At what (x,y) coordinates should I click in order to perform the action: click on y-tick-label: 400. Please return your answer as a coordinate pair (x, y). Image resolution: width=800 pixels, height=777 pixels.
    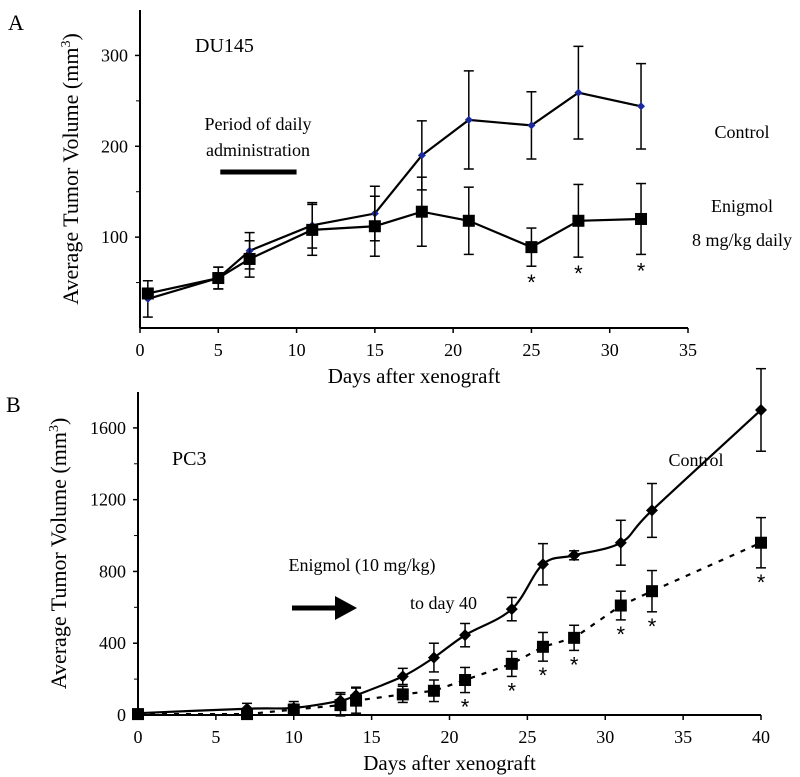
    Looking at the image, I should click on (112, 643).